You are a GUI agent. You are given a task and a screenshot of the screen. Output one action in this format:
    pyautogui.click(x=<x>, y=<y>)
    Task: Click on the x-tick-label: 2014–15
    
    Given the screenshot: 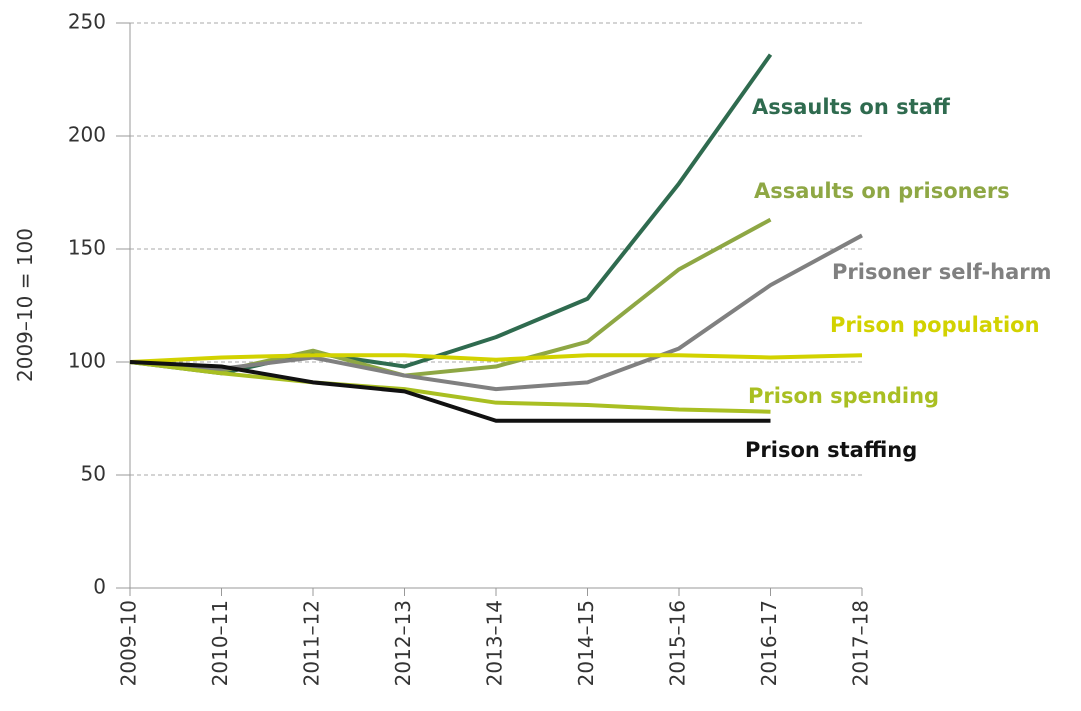 What is the action you would take?
    pyautogui.click(x=586, y=643)
    